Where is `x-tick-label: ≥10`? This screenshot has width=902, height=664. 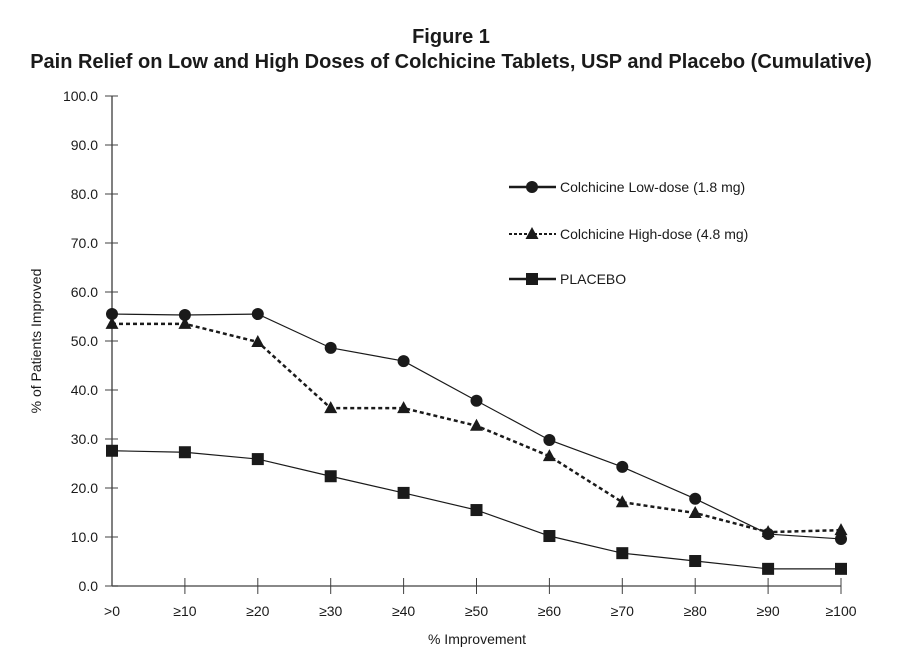 x-tick-label: ≥10 is located at coordinates (184, 611).